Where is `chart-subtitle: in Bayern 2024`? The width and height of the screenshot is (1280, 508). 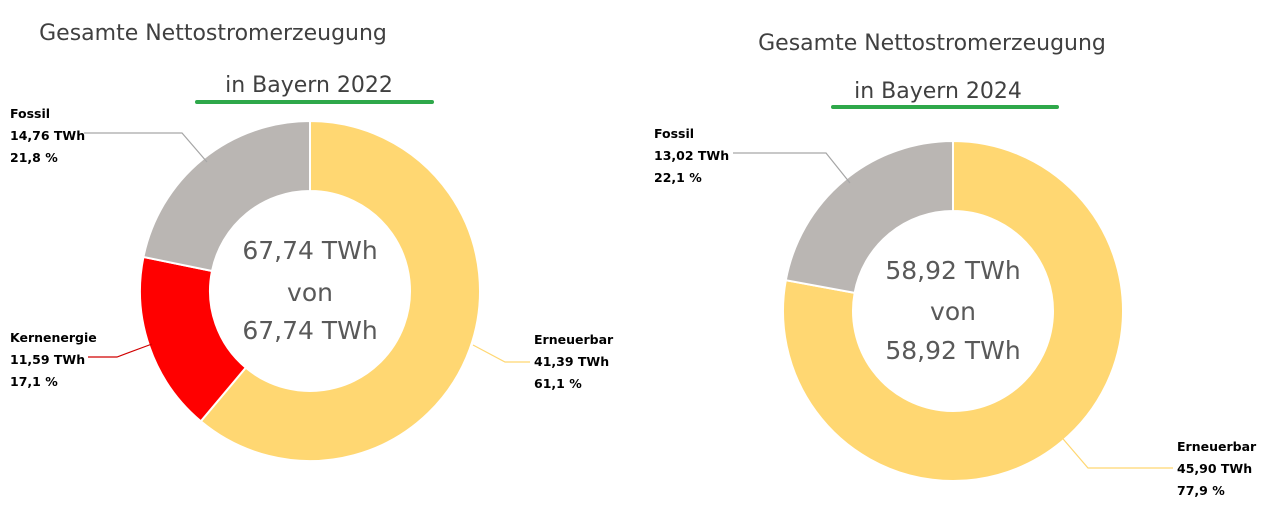
chart-subtitle: in Bayern 2024 is located at coordinates (938, 91).